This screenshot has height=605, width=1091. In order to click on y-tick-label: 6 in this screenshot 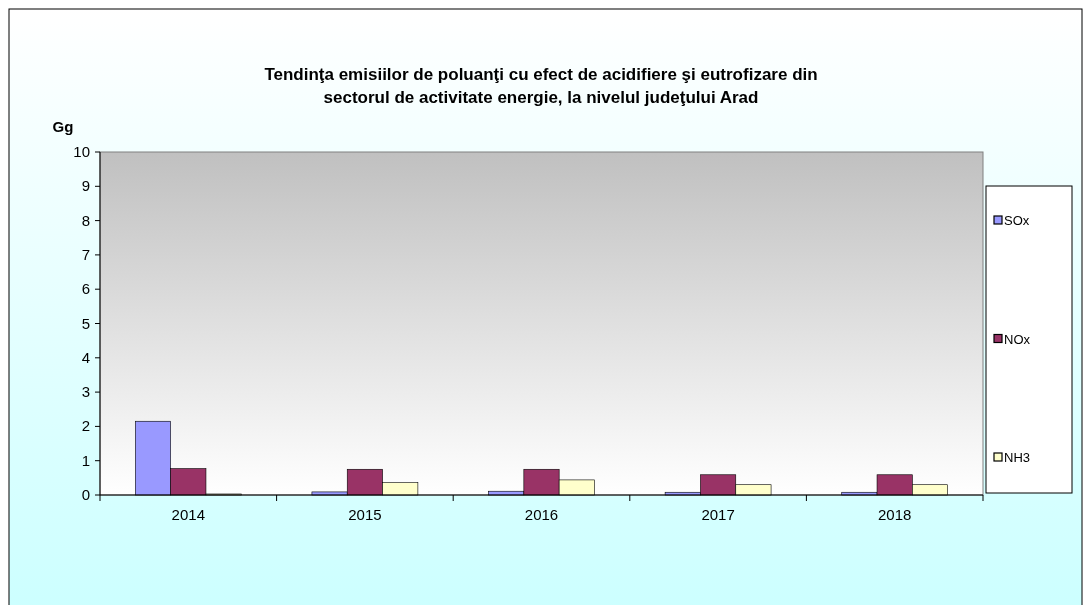, I will do `click(85, 289)`.